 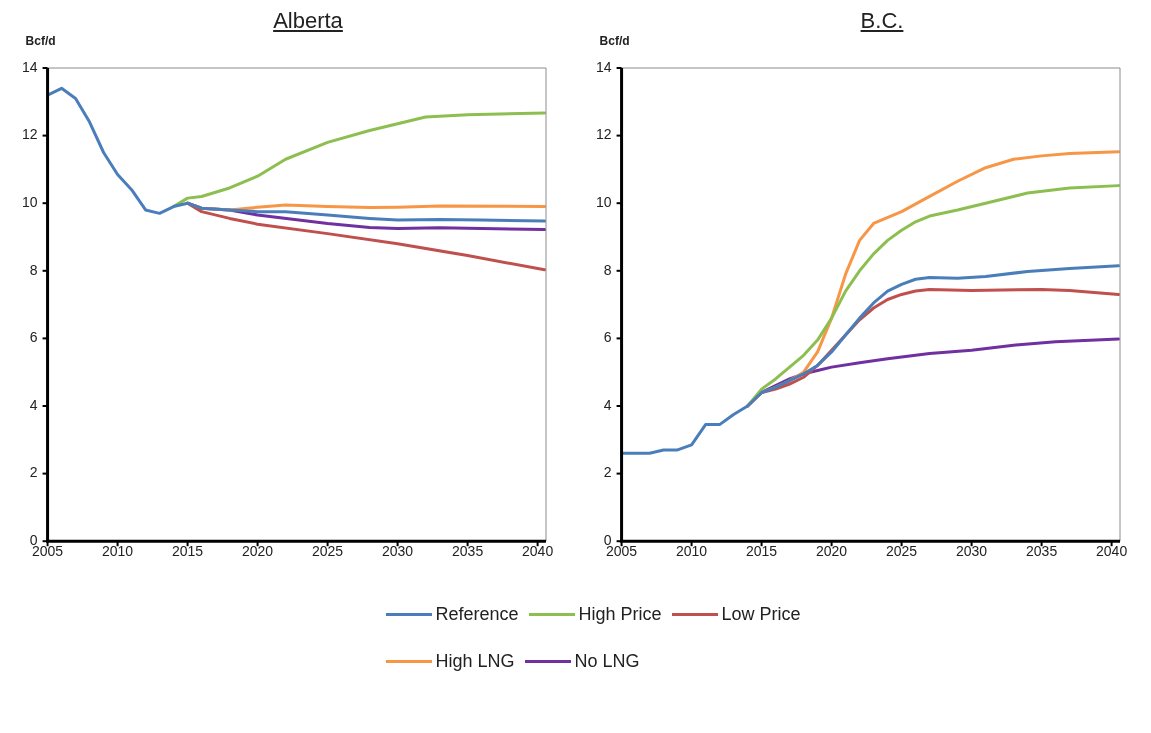 What do you see at coordinates (620, 614) in the screenshot?
I see `legend-label: High Price` at bounding box center [620, 614].